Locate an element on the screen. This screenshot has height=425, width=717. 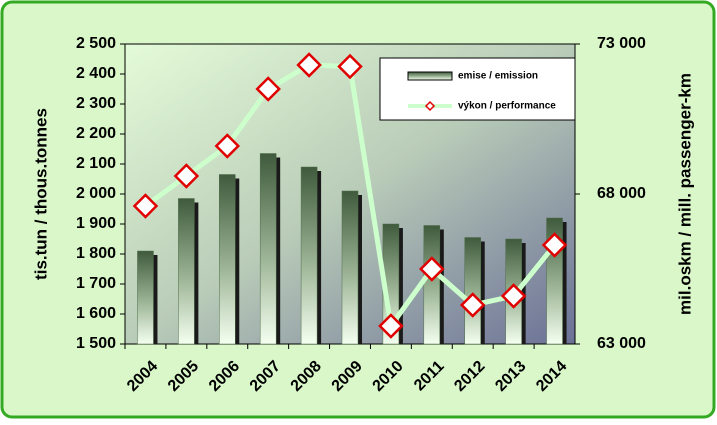
y-tick-label: 2 100 is located at coordinates (96, 163).